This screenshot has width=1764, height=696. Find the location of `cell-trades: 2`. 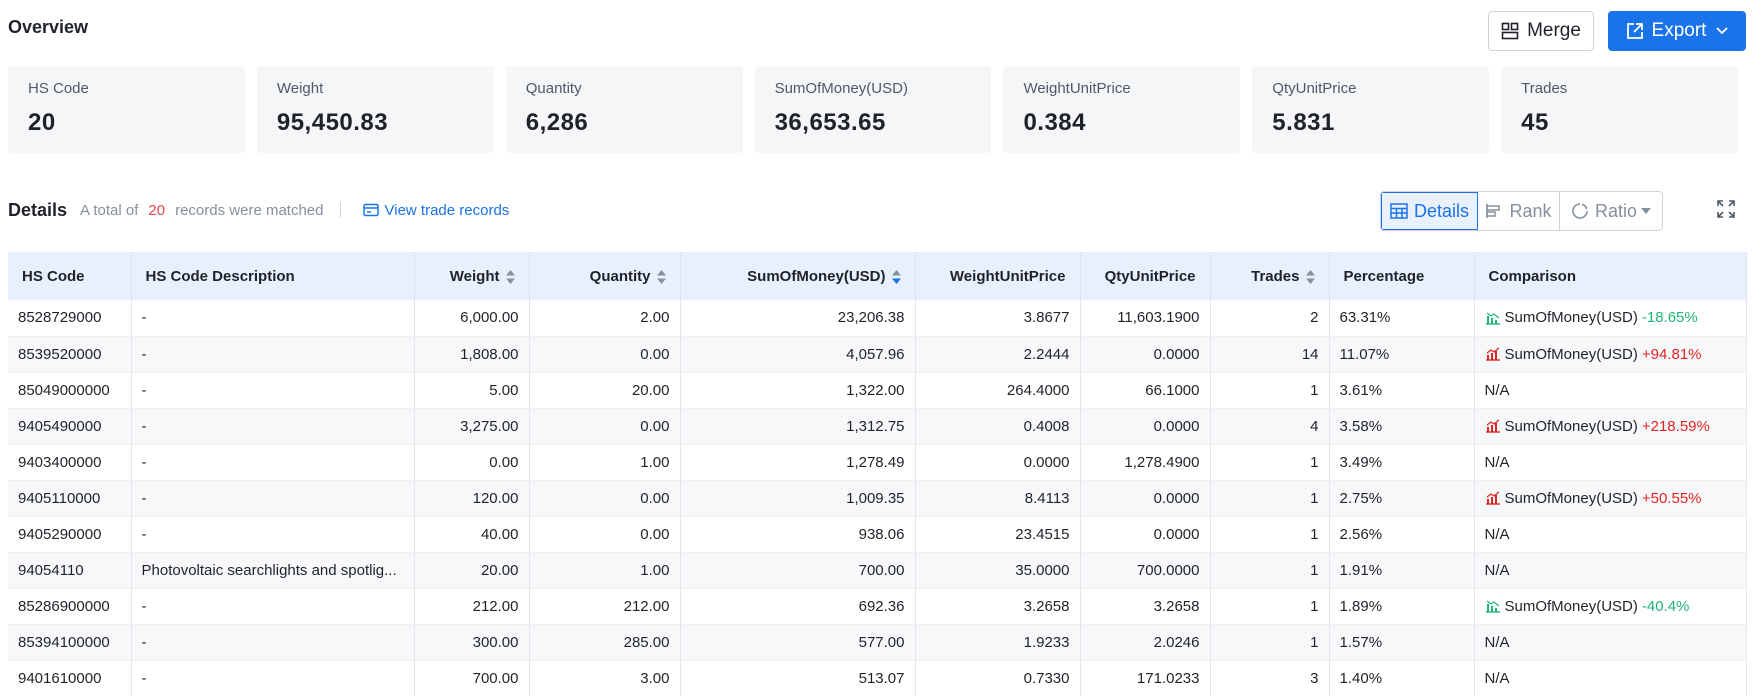

cell-trades: 2 is located at coordinates (1270, 318).